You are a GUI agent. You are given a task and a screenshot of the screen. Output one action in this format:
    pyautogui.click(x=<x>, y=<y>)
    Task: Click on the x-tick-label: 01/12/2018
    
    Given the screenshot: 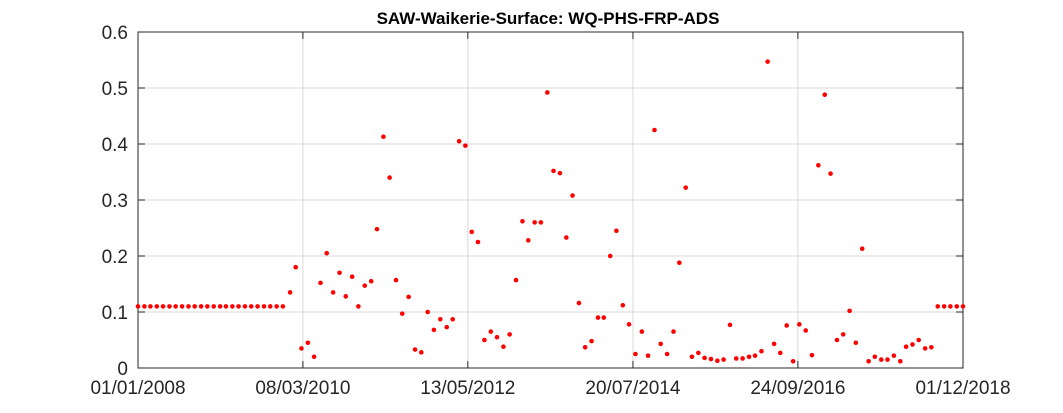 What is the action you would take?
    pyautogui.click(x=962, y=388)
    